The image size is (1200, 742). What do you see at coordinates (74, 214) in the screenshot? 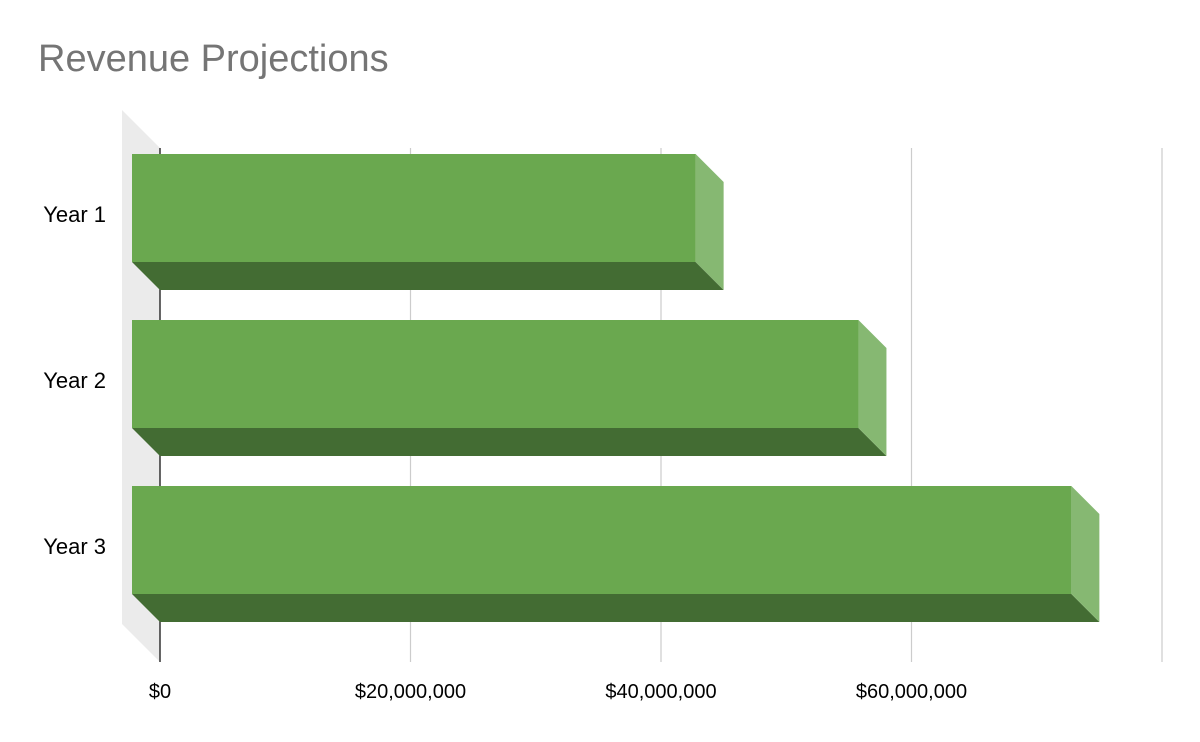
I see `category-label: Year 1` at bounding box center [74, 214].